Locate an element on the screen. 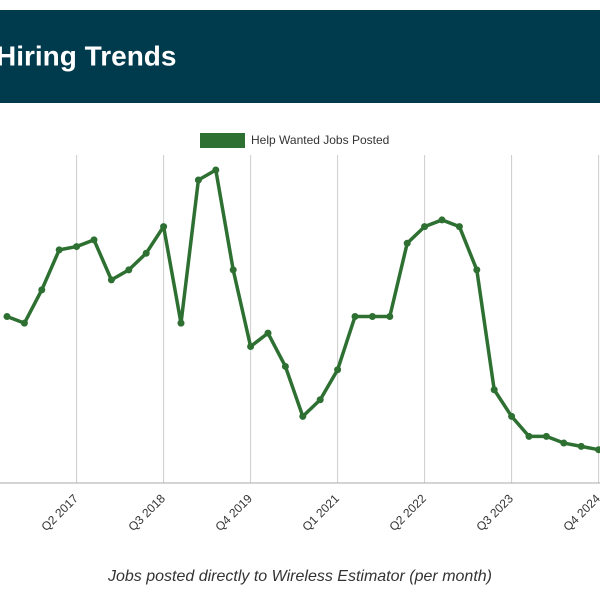  legend-label: Help Wanted Jobs Posted is located at coordinates (320, 140).